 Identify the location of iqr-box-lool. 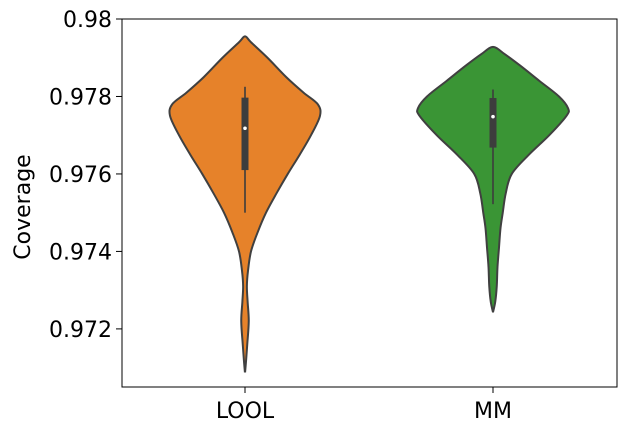
(245, 134).